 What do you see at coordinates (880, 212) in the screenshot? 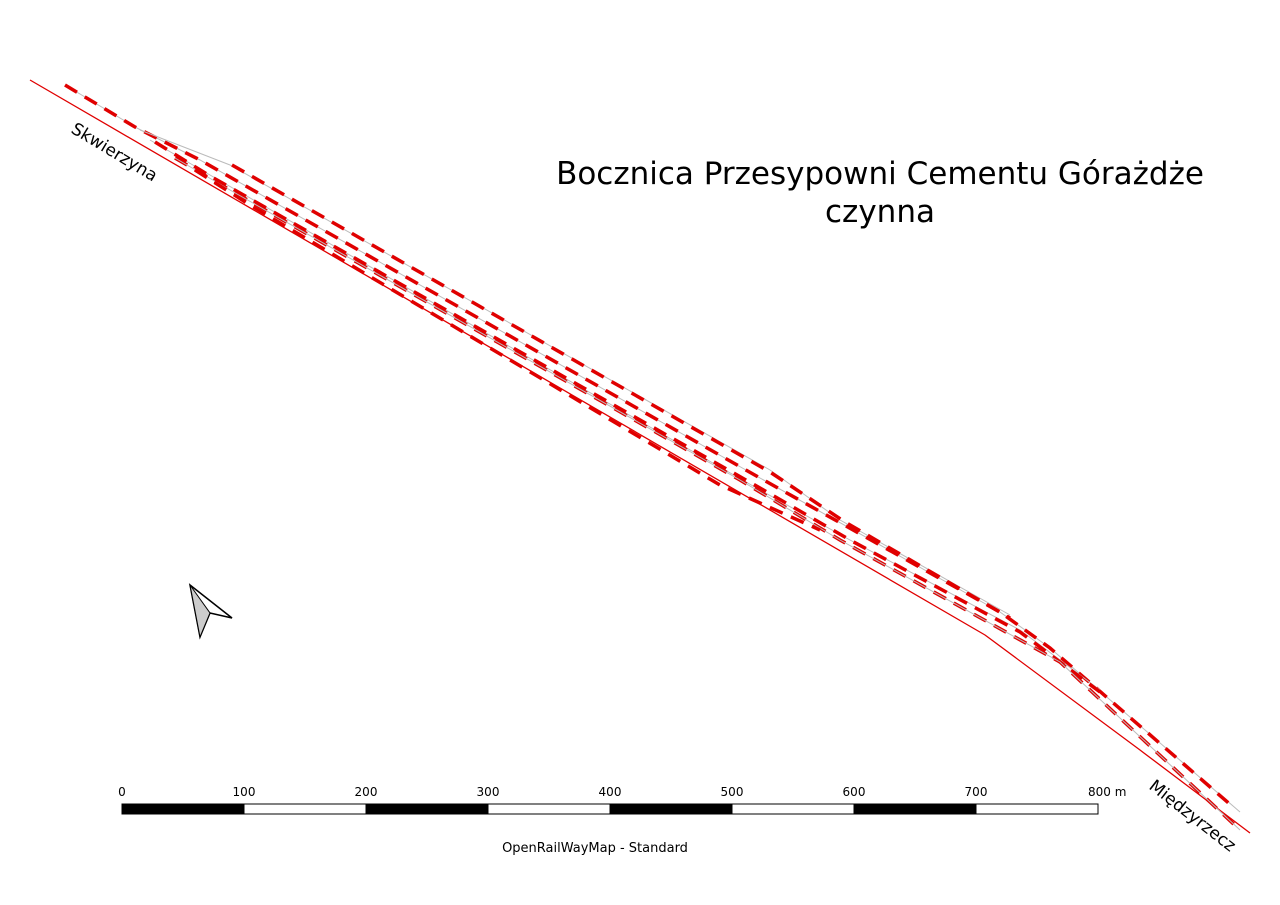
I see `title: czynna` at bounding box center [880, 212].